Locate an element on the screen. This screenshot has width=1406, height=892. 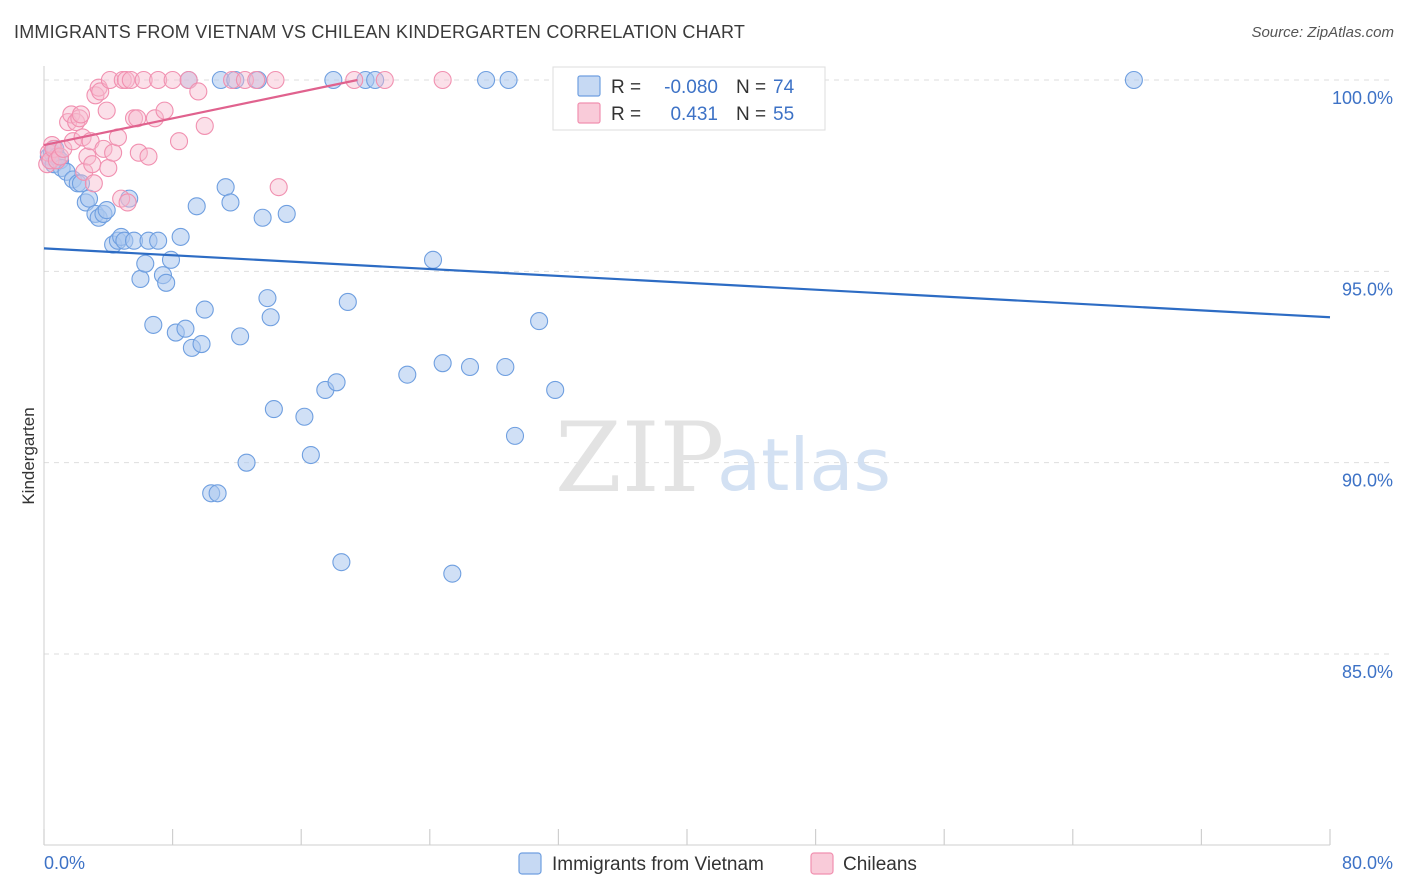
trend-line-vietnam is located at coordinates (687, 283).